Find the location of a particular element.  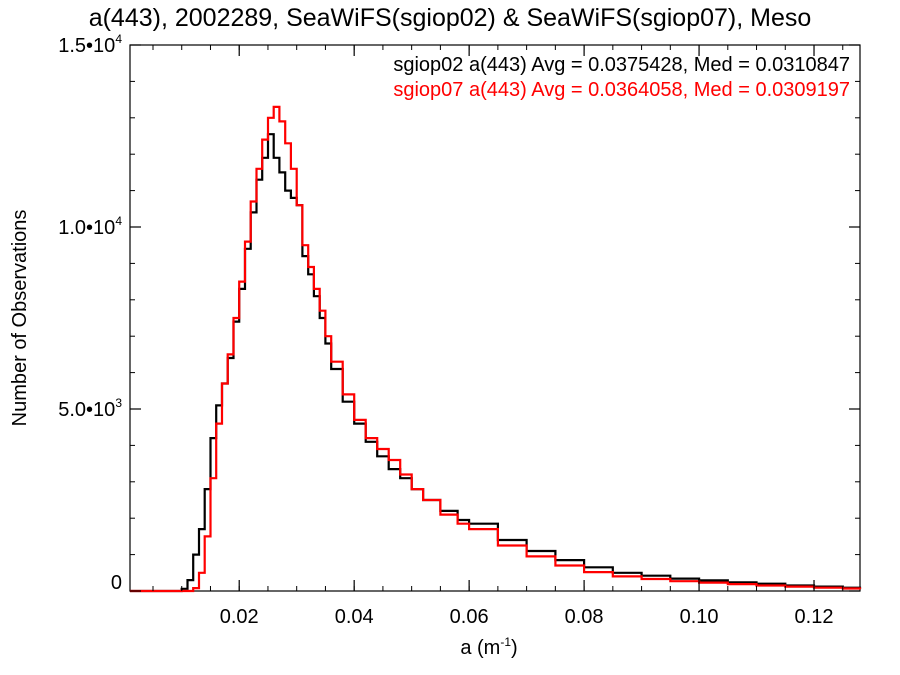

y-tick-mantissa: 0 is located at coordinates (116, 583).